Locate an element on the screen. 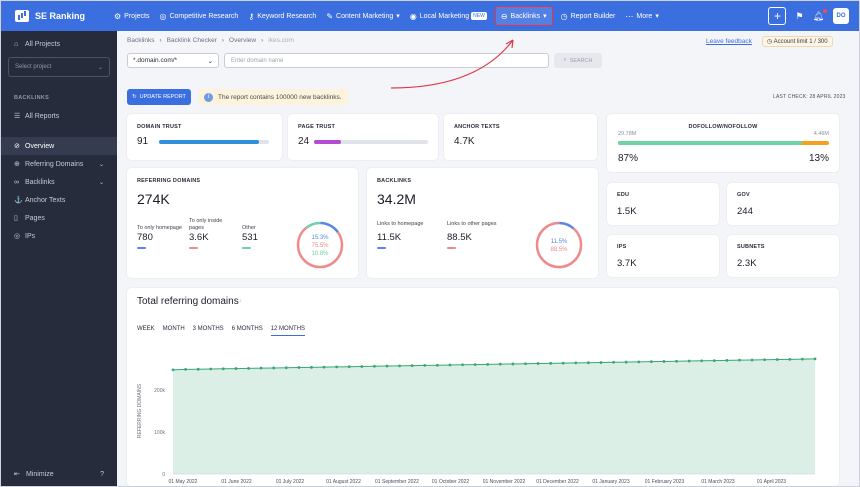  sidebar-label: Backlinks is located at coordinates (40, 182).